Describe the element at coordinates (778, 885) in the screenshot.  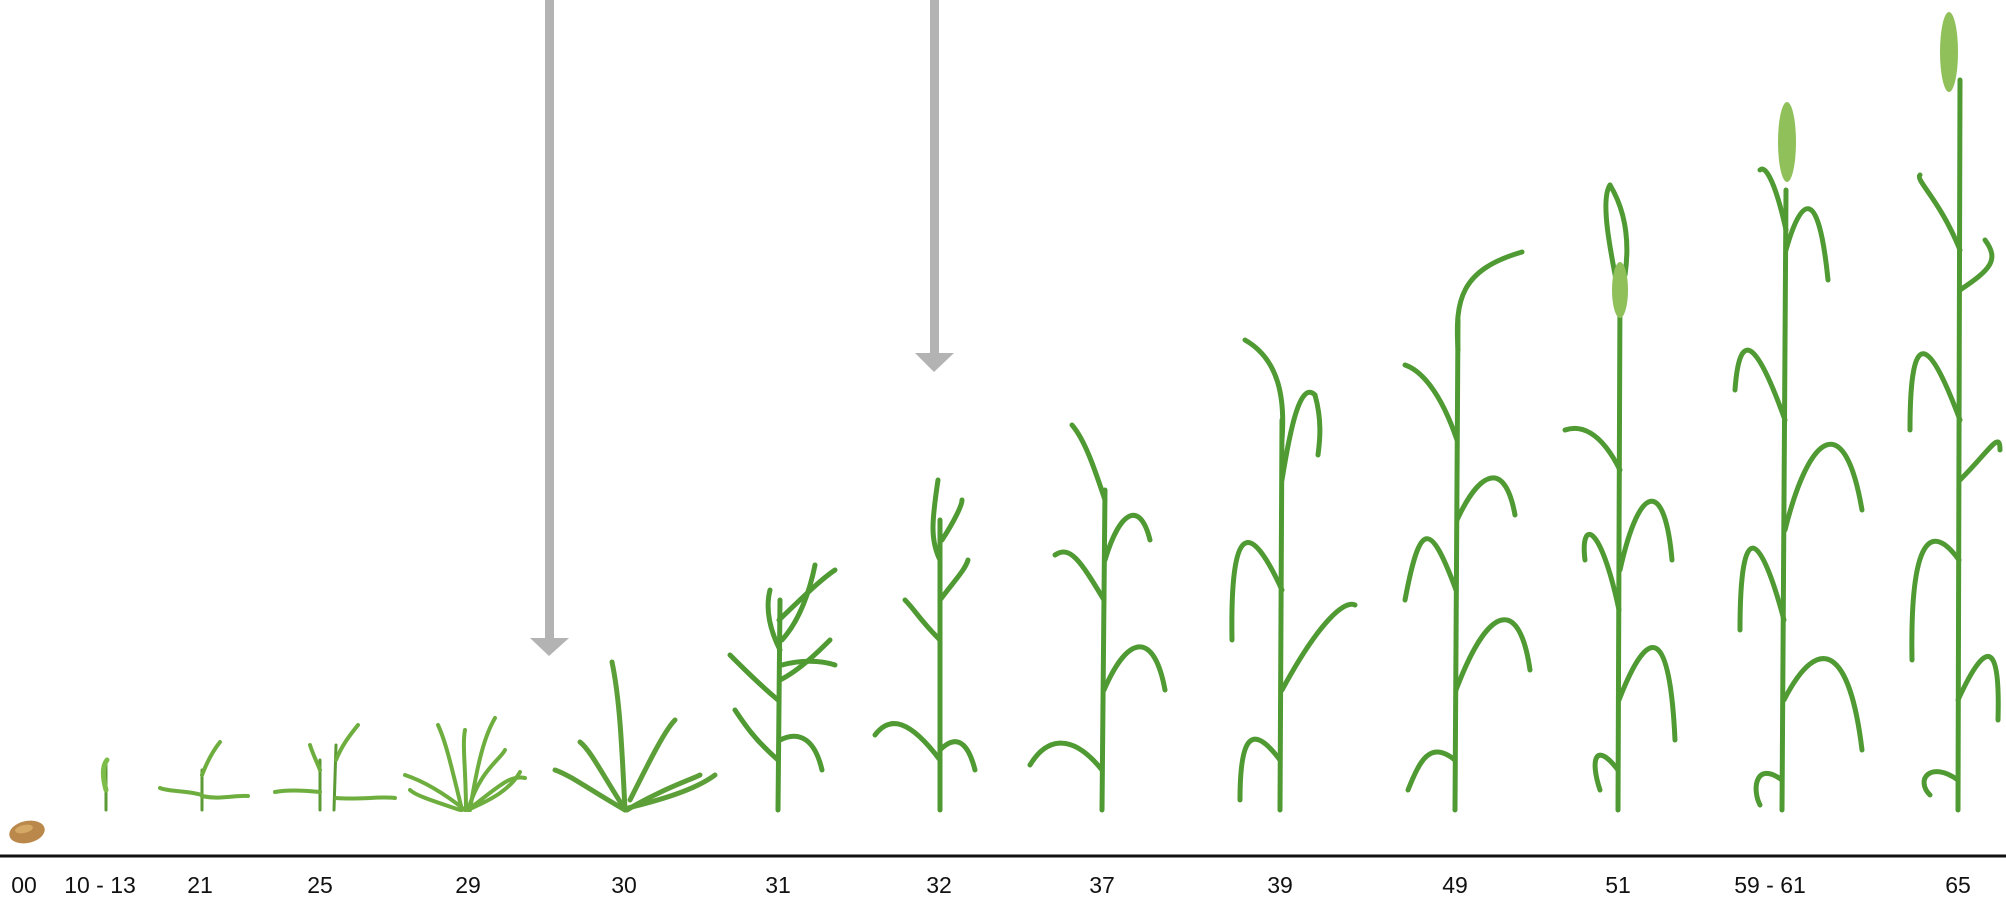
I see `stage-label-31: 31` at that location.